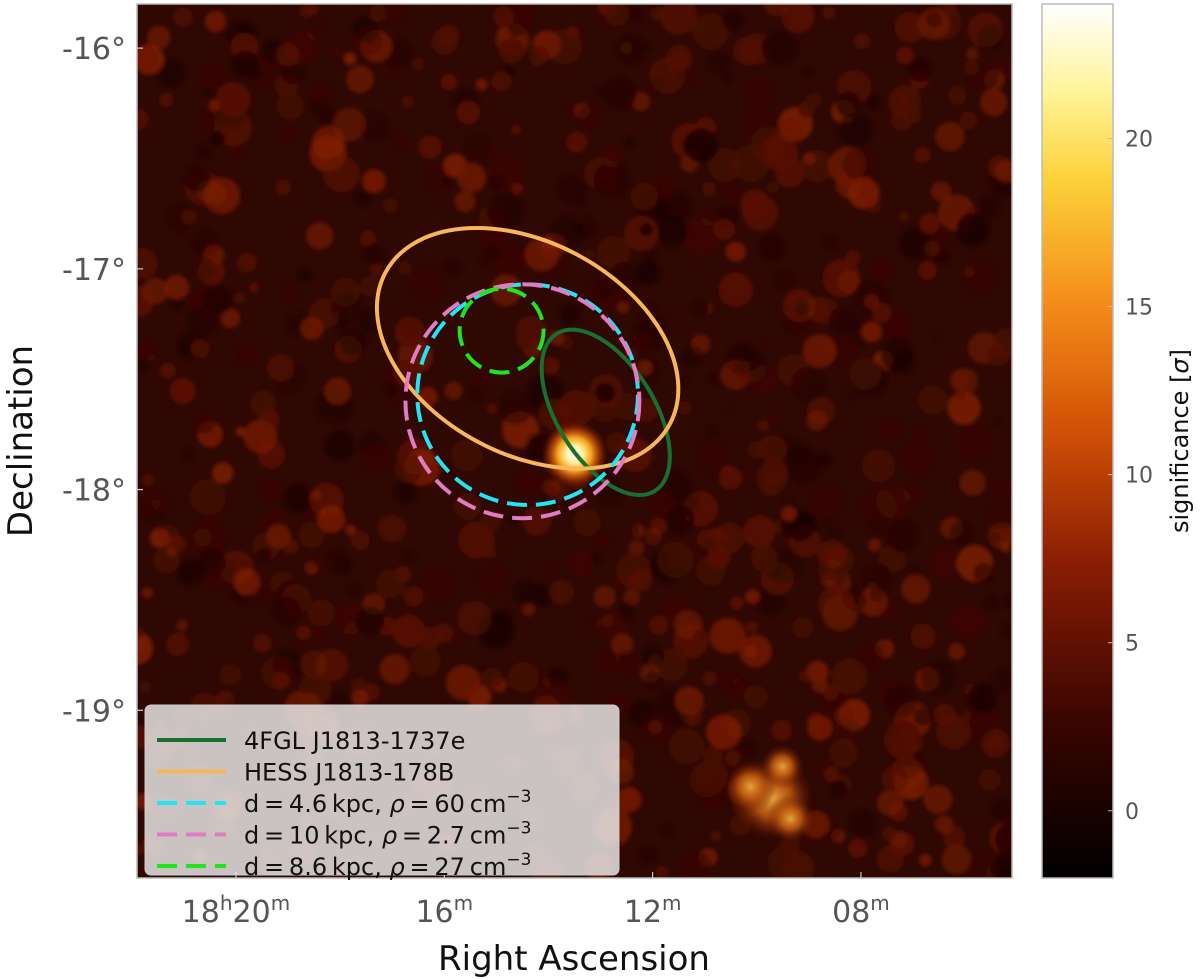 This screenshot has width=1200, height=979. What do you see at coordinates (1139, 139) in the screenshot?
I see `colorbar-tick-label: 20` at bounding box center [1139, 139].